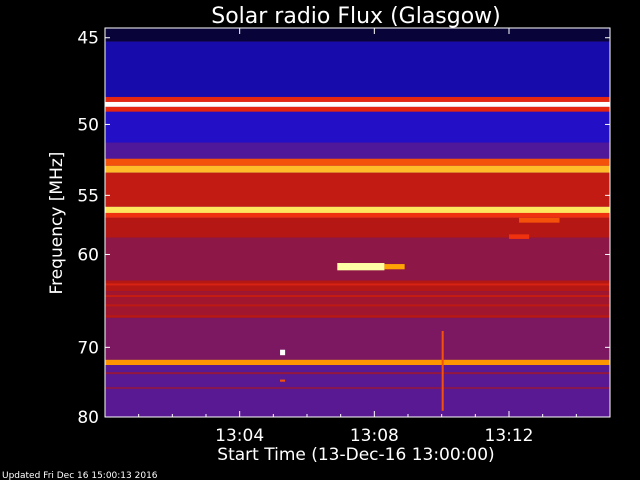 This screenshot has height=480, width=640. I want to click on y-tick-label: 45, so click(88, 39).